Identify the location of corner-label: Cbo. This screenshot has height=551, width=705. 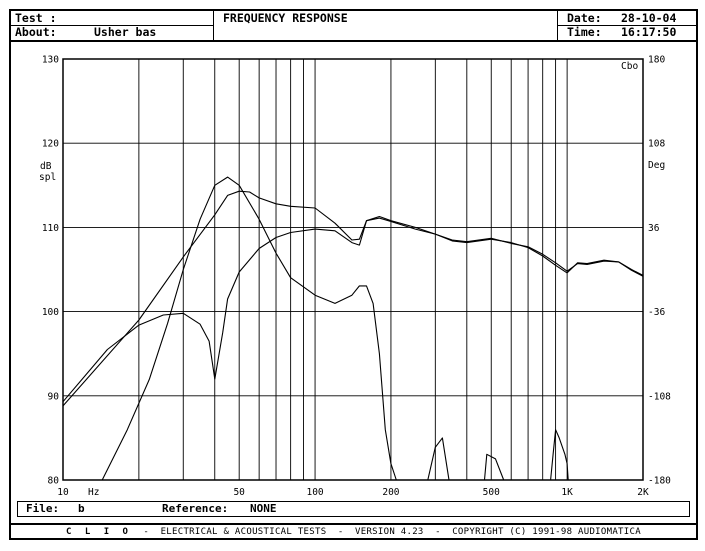
(629, 66).